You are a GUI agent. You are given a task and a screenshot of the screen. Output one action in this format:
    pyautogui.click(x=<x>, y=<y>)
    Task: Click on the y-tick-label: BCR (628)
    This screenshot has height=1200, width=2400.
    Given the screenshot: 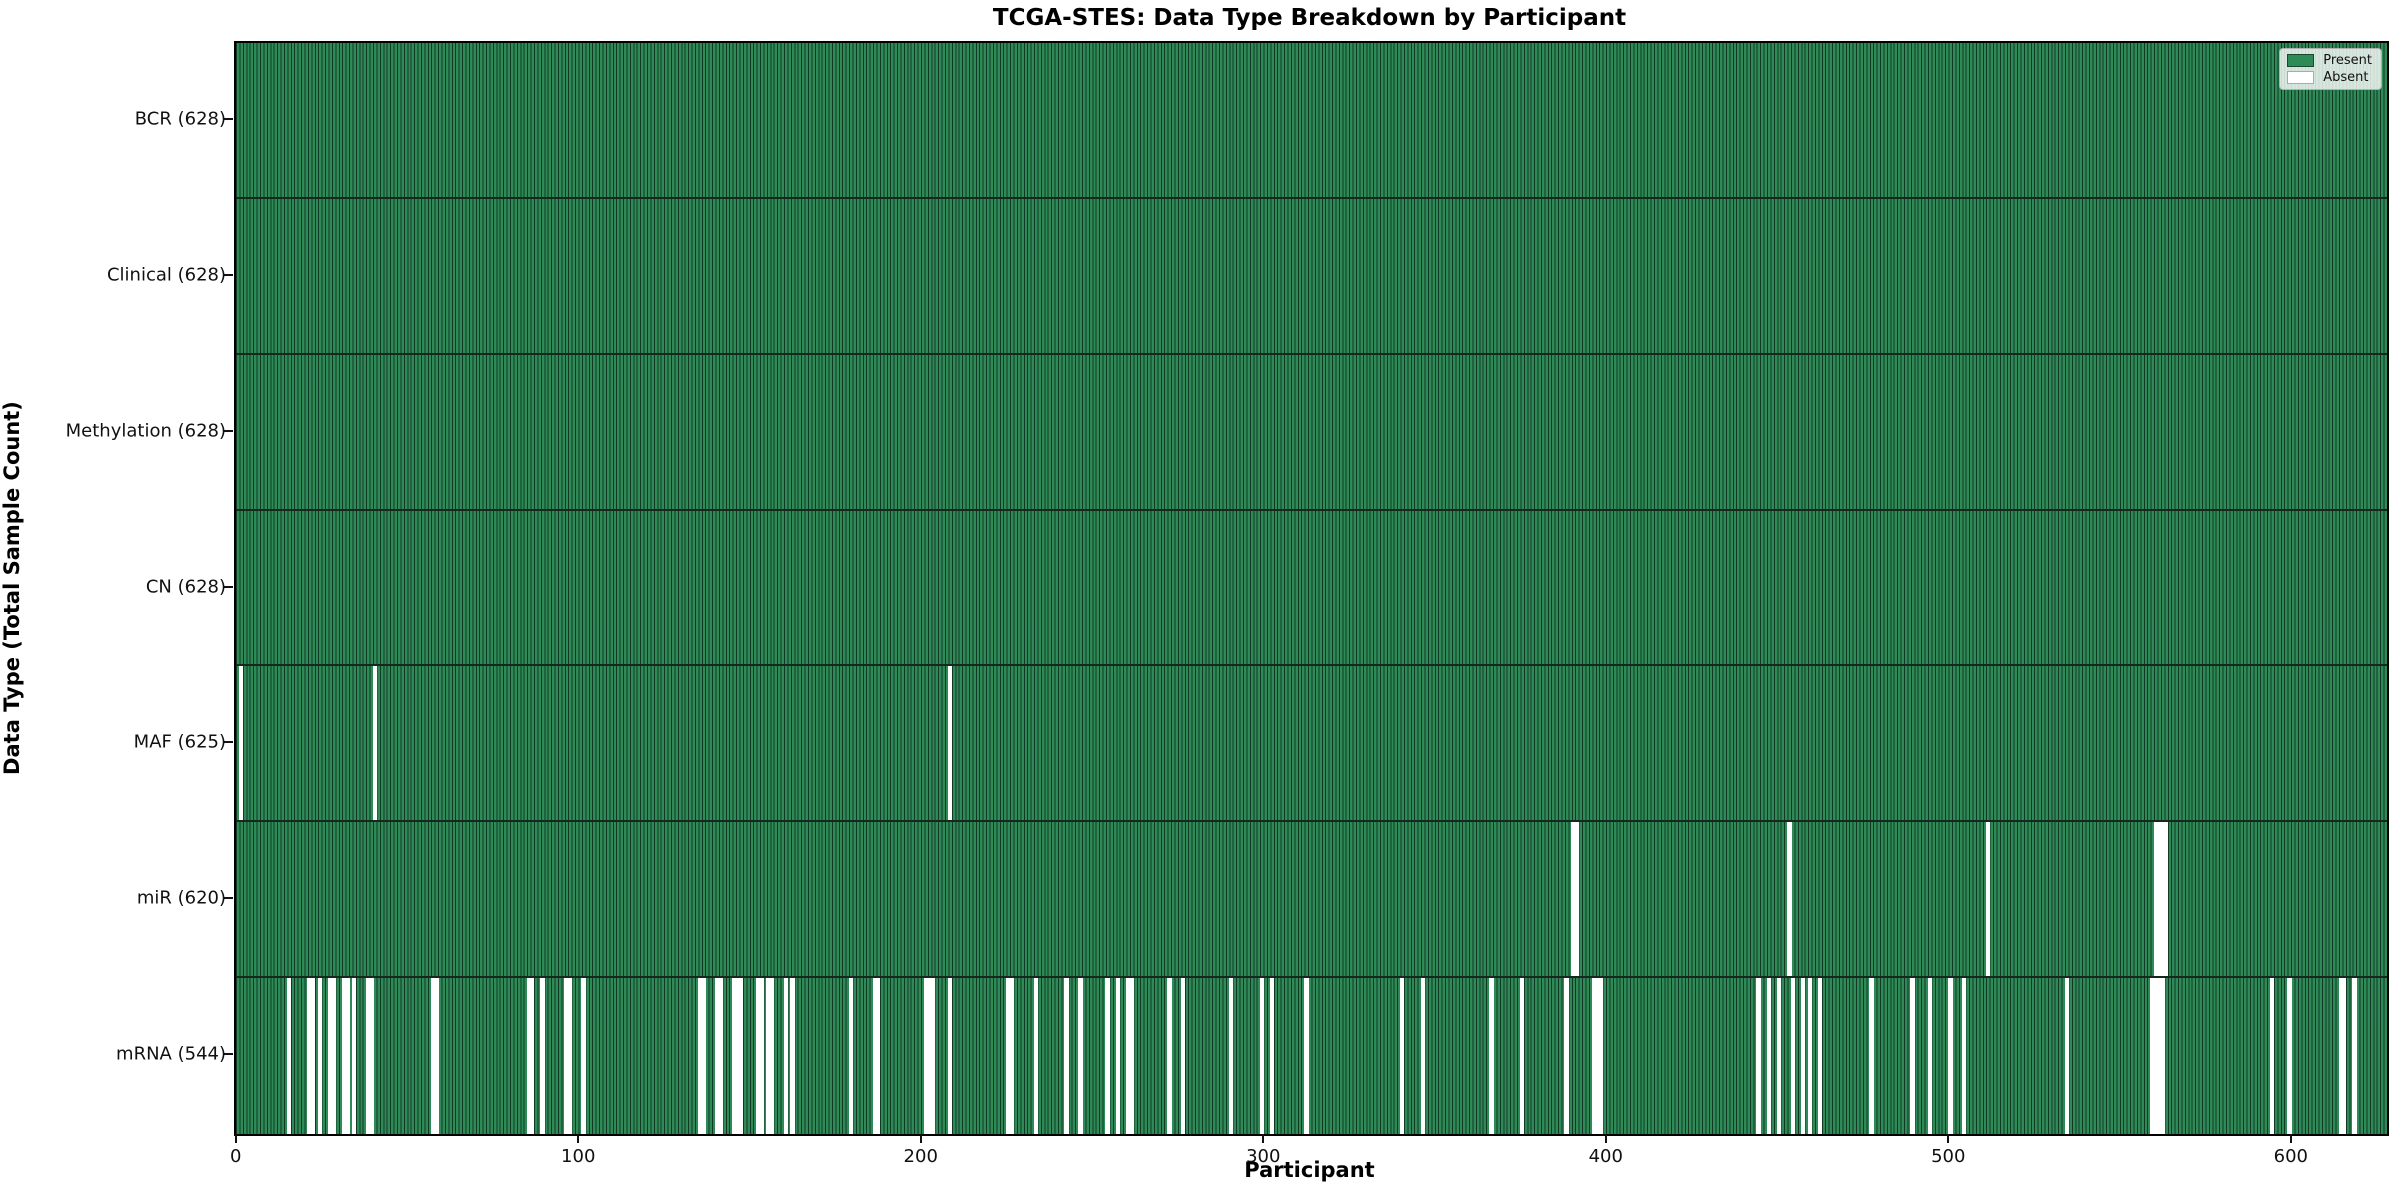 What is the action you would take?
    pyautogui.click(x=180, y=119)
    